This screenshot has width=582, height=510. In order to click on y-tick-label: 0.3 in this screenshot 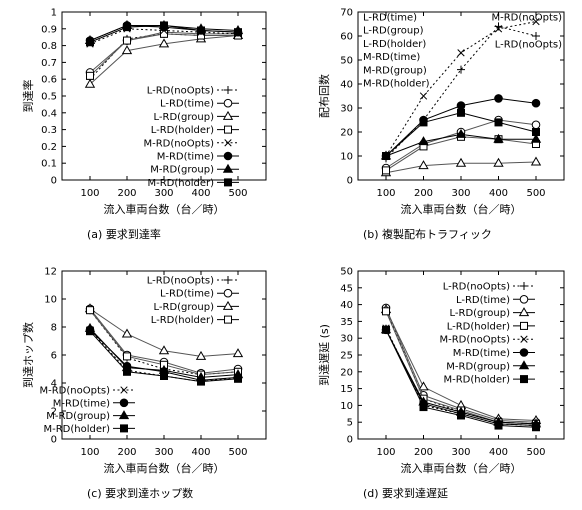, I will do `click(49, 130)`.